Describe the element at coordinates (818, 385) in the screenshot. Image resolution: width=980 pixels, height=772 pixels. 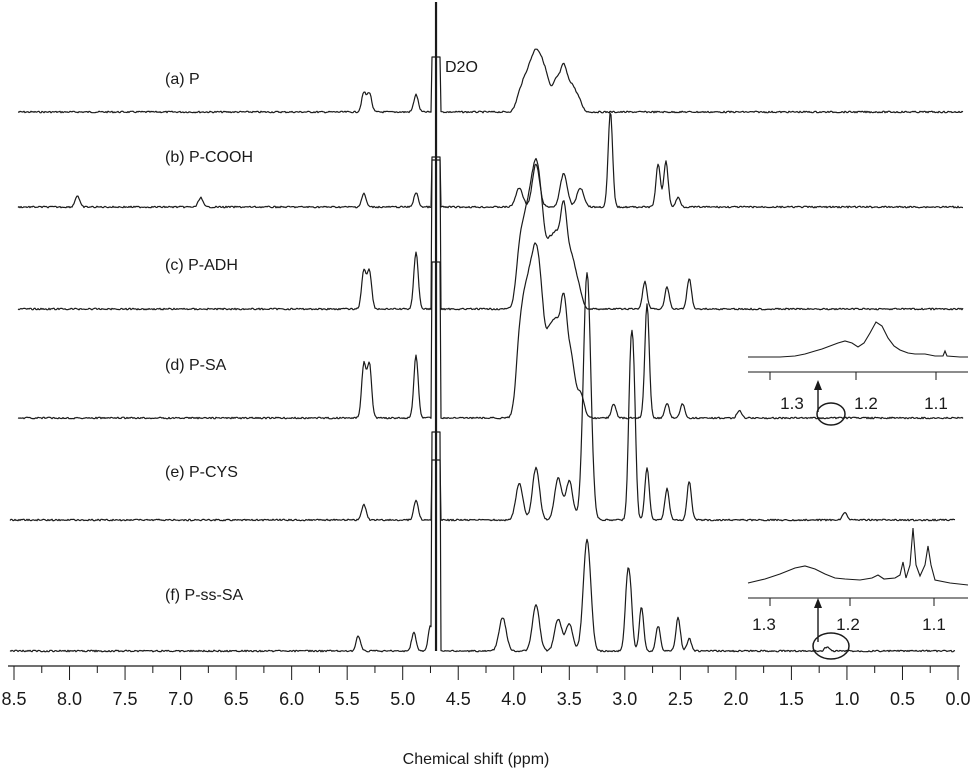
I see `inset-p-sa-arrowhead` at that location.